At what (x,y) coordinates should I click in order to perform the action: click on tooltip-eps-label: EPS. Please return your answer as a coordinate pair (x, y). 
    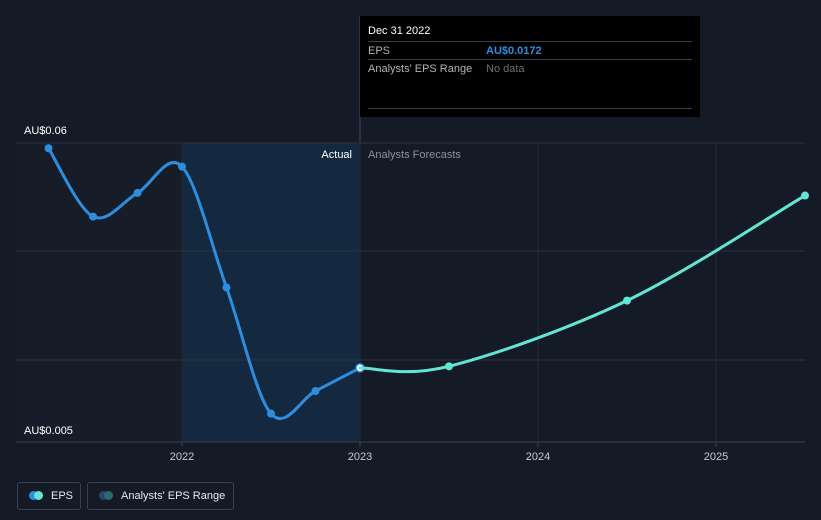
    Looking at the image, I should click on (379, 51).